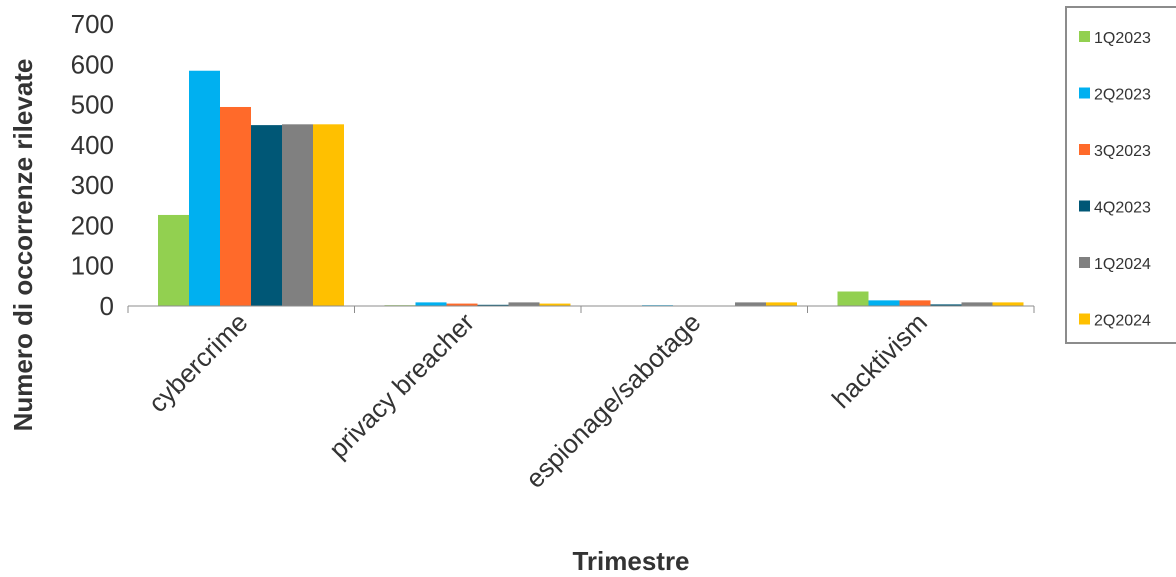 The image size is (1176, 577). What do you see at coordinates (92, 145) in the screenshot?
I see `y-tick-label: 400` at bounding box center [92, 145].